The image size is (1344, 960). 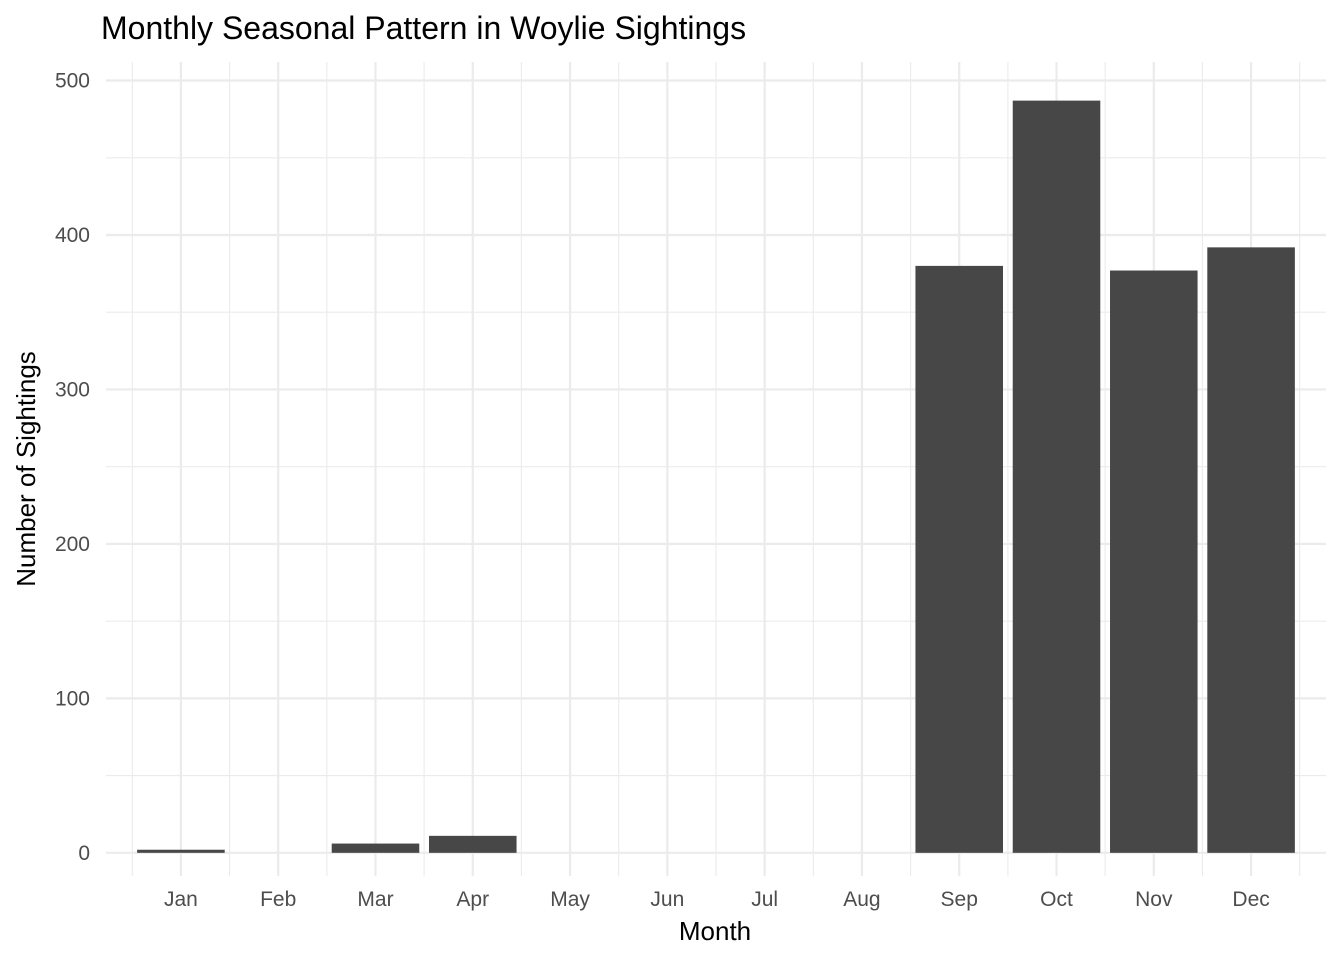 I want to click on y-axis-title: Number of Sightings, so click(x=26, y=469).